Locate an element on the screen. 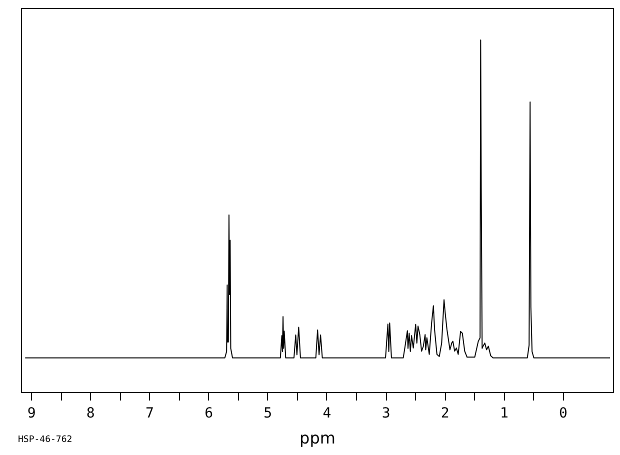 This screenshot has height=455, width=620. x-tick-label: 8 is located at coordinates (90, 414).